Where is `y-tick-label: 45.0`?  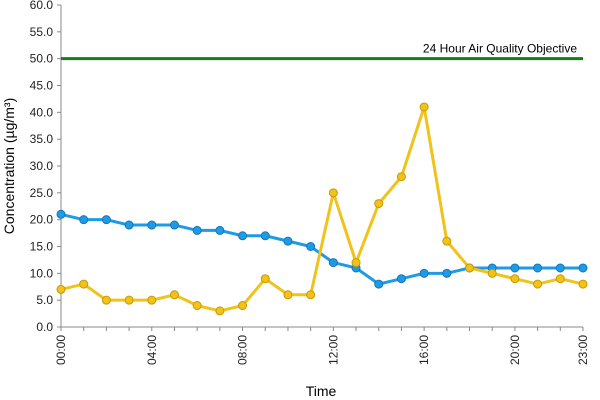
y-tick-label: 45.0 is located at coordinates (42, 86).